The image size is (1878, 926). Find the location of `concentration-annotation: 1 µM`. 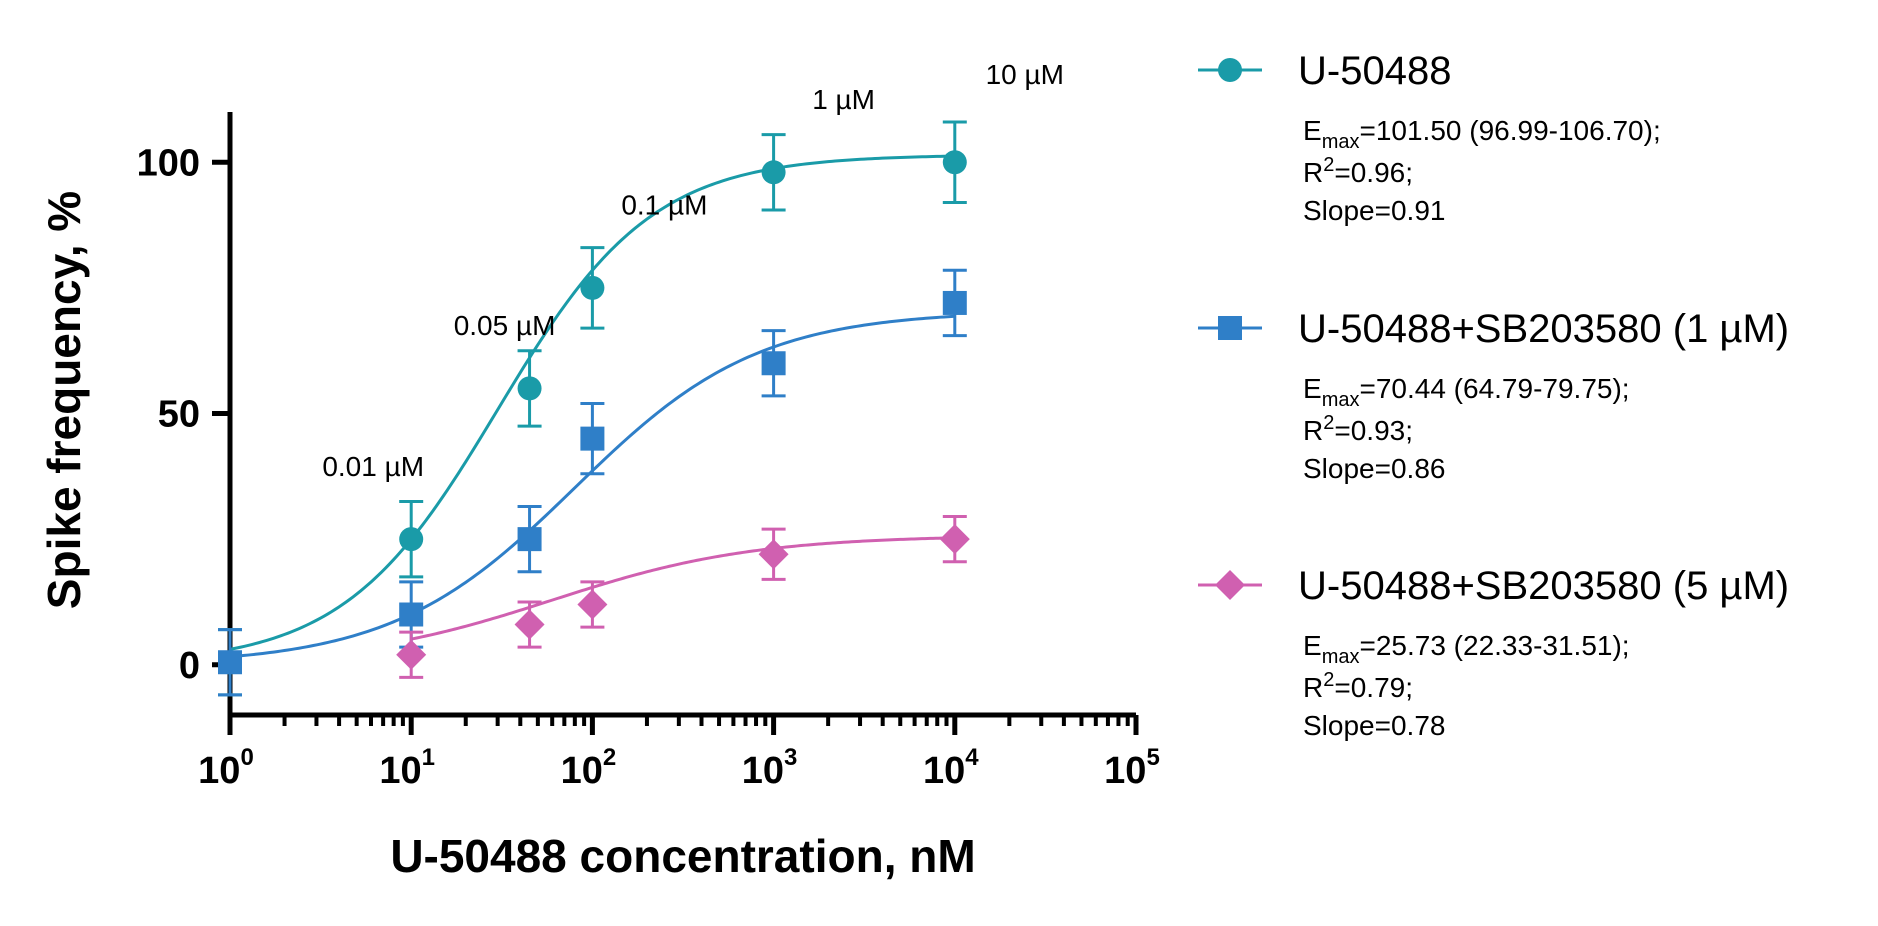

concentration-annotation: 1 µM is located at coordinates (843, 99).